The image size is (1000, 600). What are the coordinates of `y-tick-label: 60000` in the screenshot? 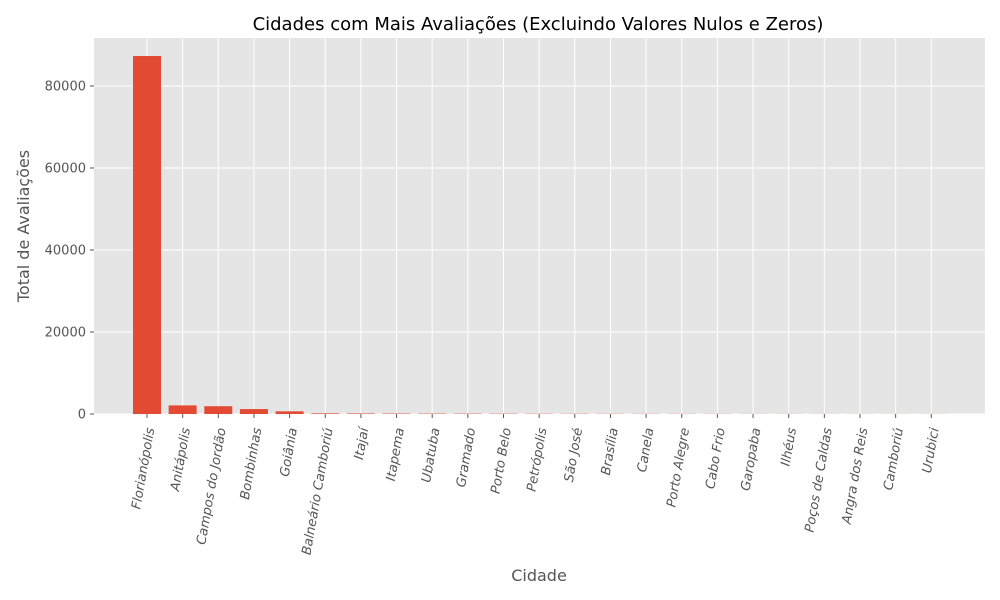 It's located at (65, 168).